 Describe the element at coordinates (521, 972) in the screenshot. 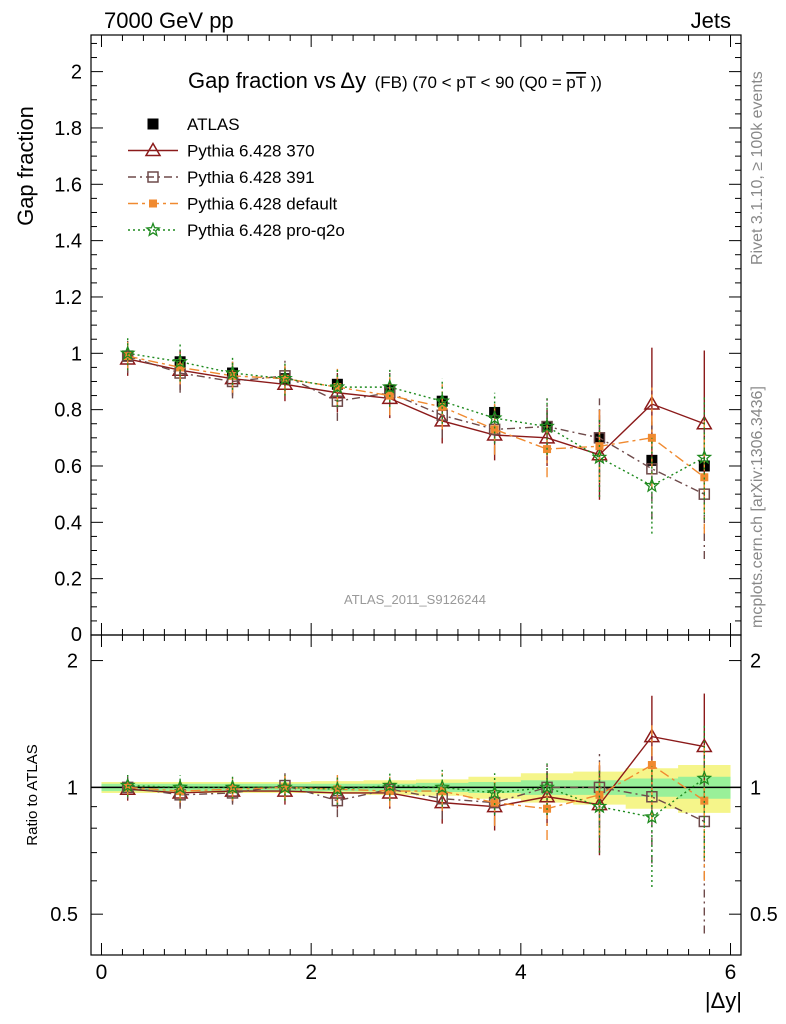

I see `x-tick-label: 4` at that location.